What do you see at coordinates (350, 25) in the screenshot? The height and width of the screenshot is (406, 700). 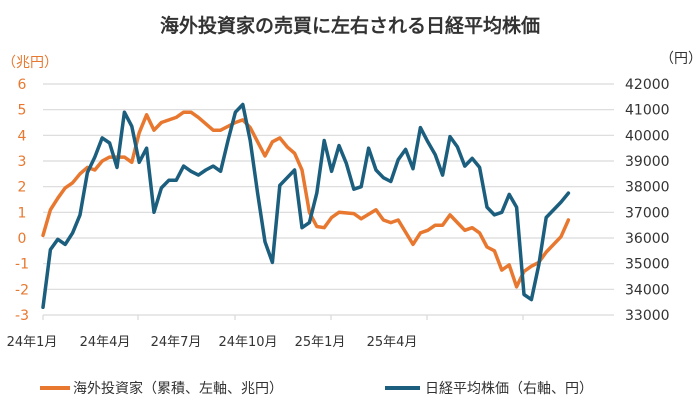 I see `chart-title: 海外投資家の売買に左右される日経平均株価` at bounding box center [350, 25].